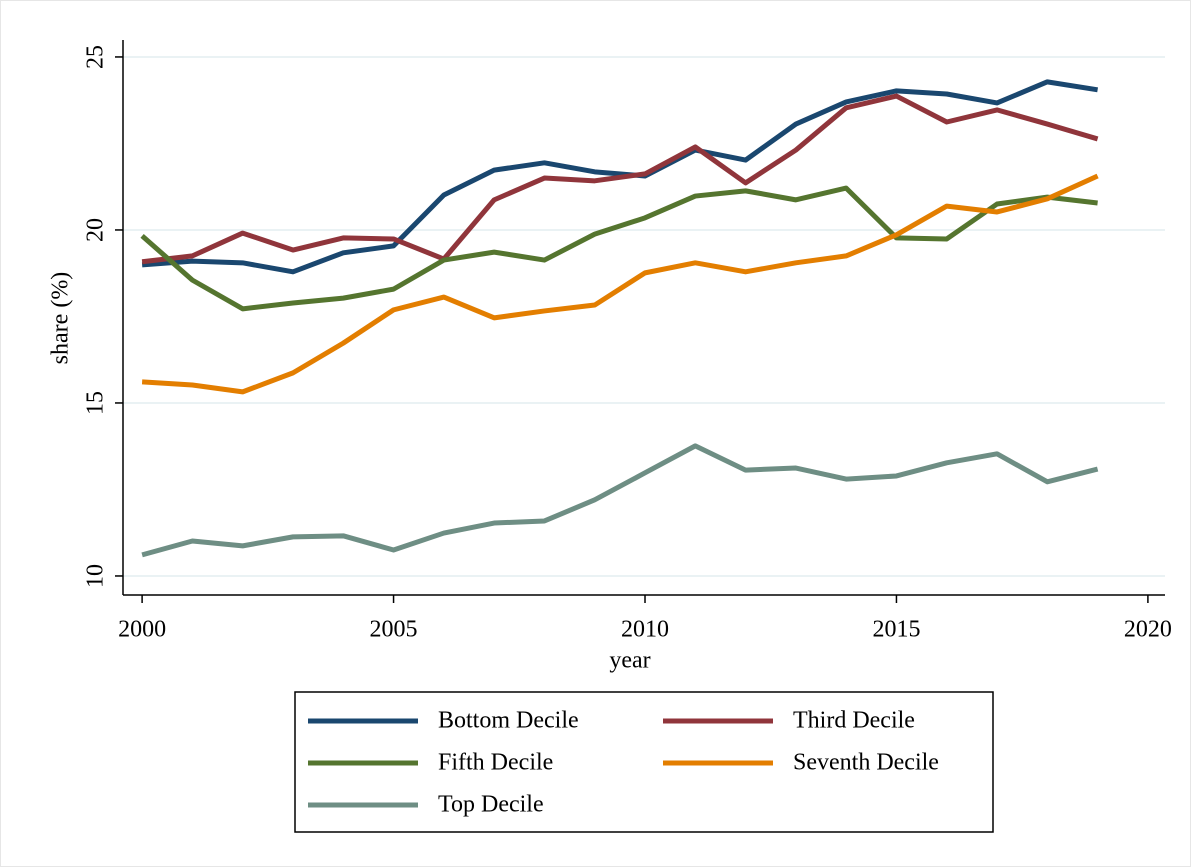 This screenshot has width=1191, height=867. What do you see at coordinates (96, 230) in the screenshot?
I see `y-tick-label: 20` at bounding box center [96, 230].